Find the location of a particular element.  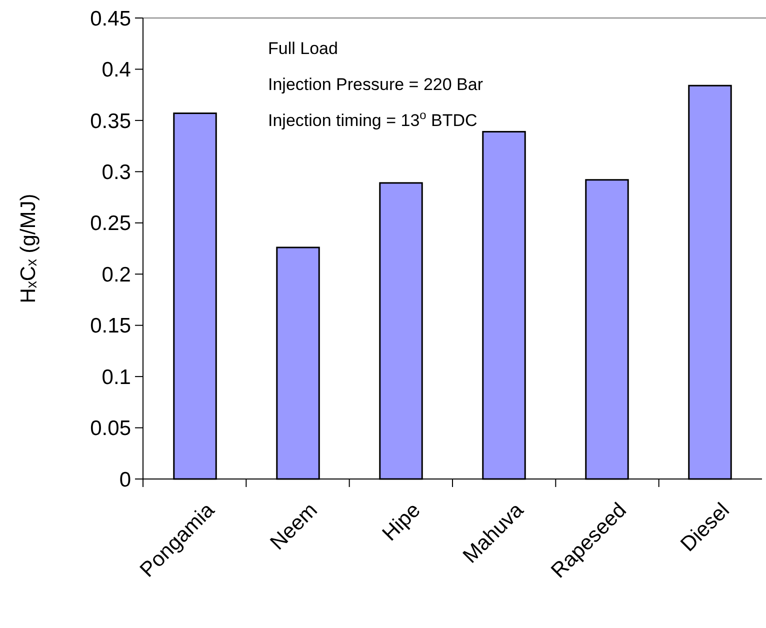

y-tick-label: 0.35 is located at coordinates (110, 121).